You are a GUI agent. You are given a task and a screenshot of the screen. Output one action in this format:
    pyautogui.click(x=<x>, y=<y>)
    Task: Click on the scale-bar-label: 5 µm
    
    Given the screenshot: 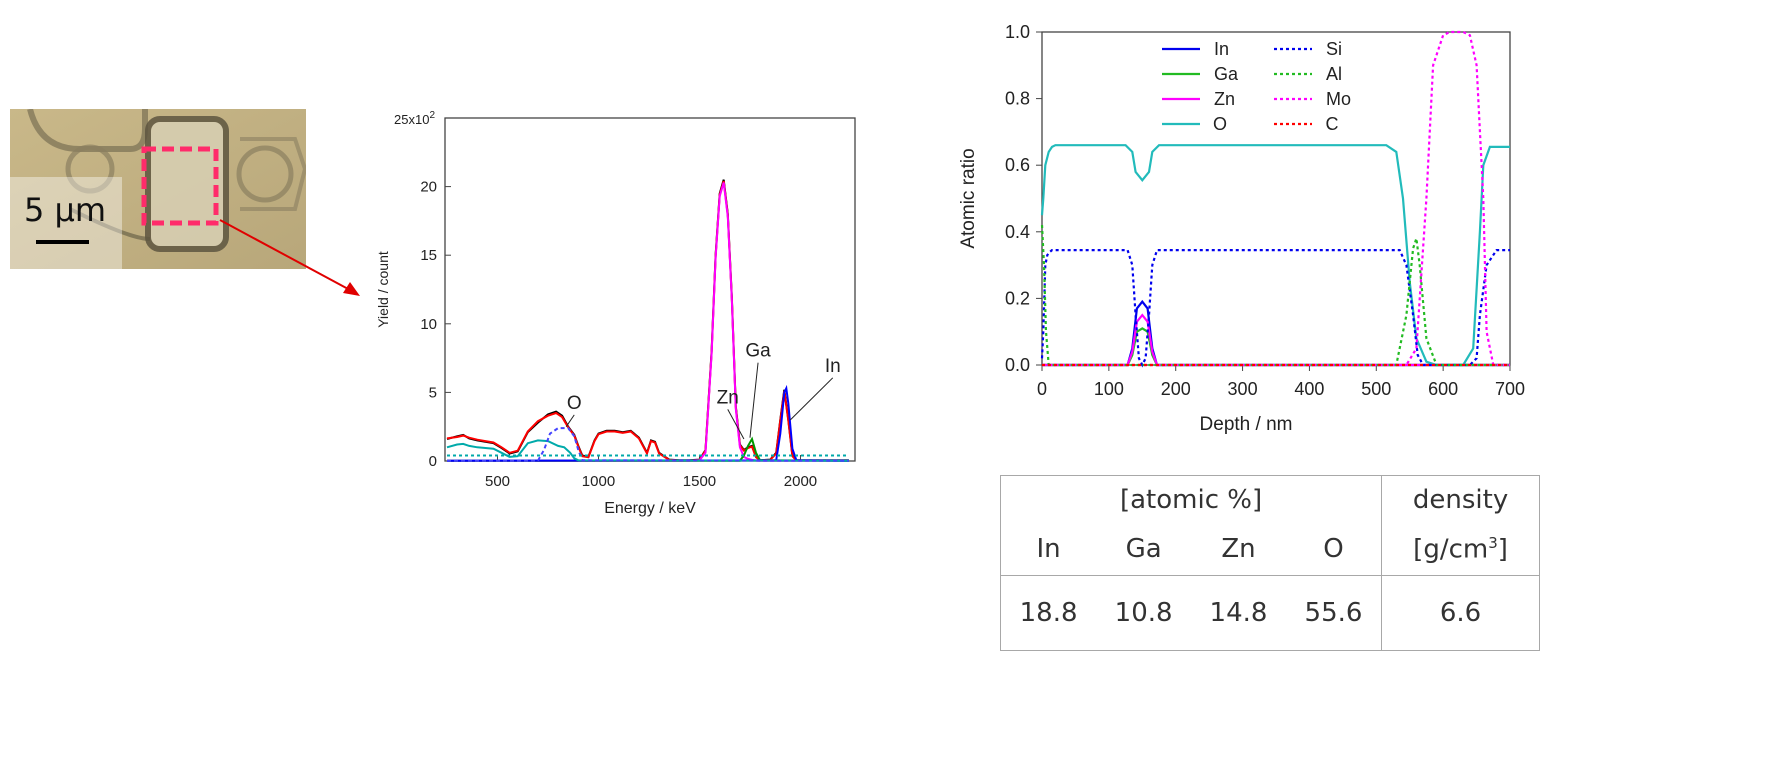 What is the action you would take?
    pyautogui.click(x=65, y=210)
    